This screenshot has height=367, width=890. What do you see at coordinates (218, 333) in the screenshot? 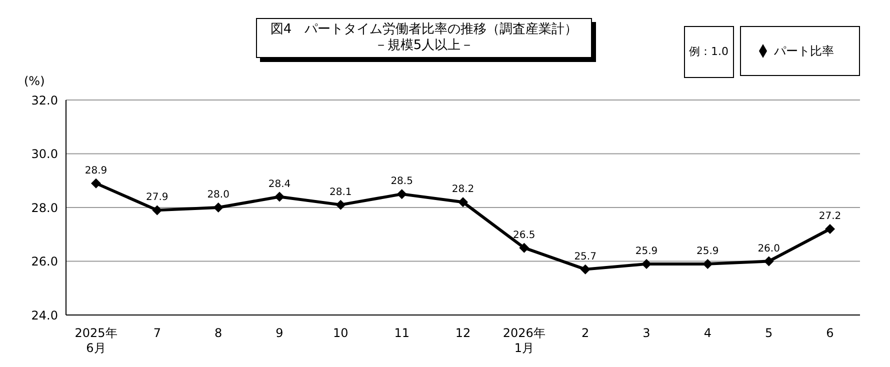
I see `x-tick-label: 8` at bounding box center [218, 333].